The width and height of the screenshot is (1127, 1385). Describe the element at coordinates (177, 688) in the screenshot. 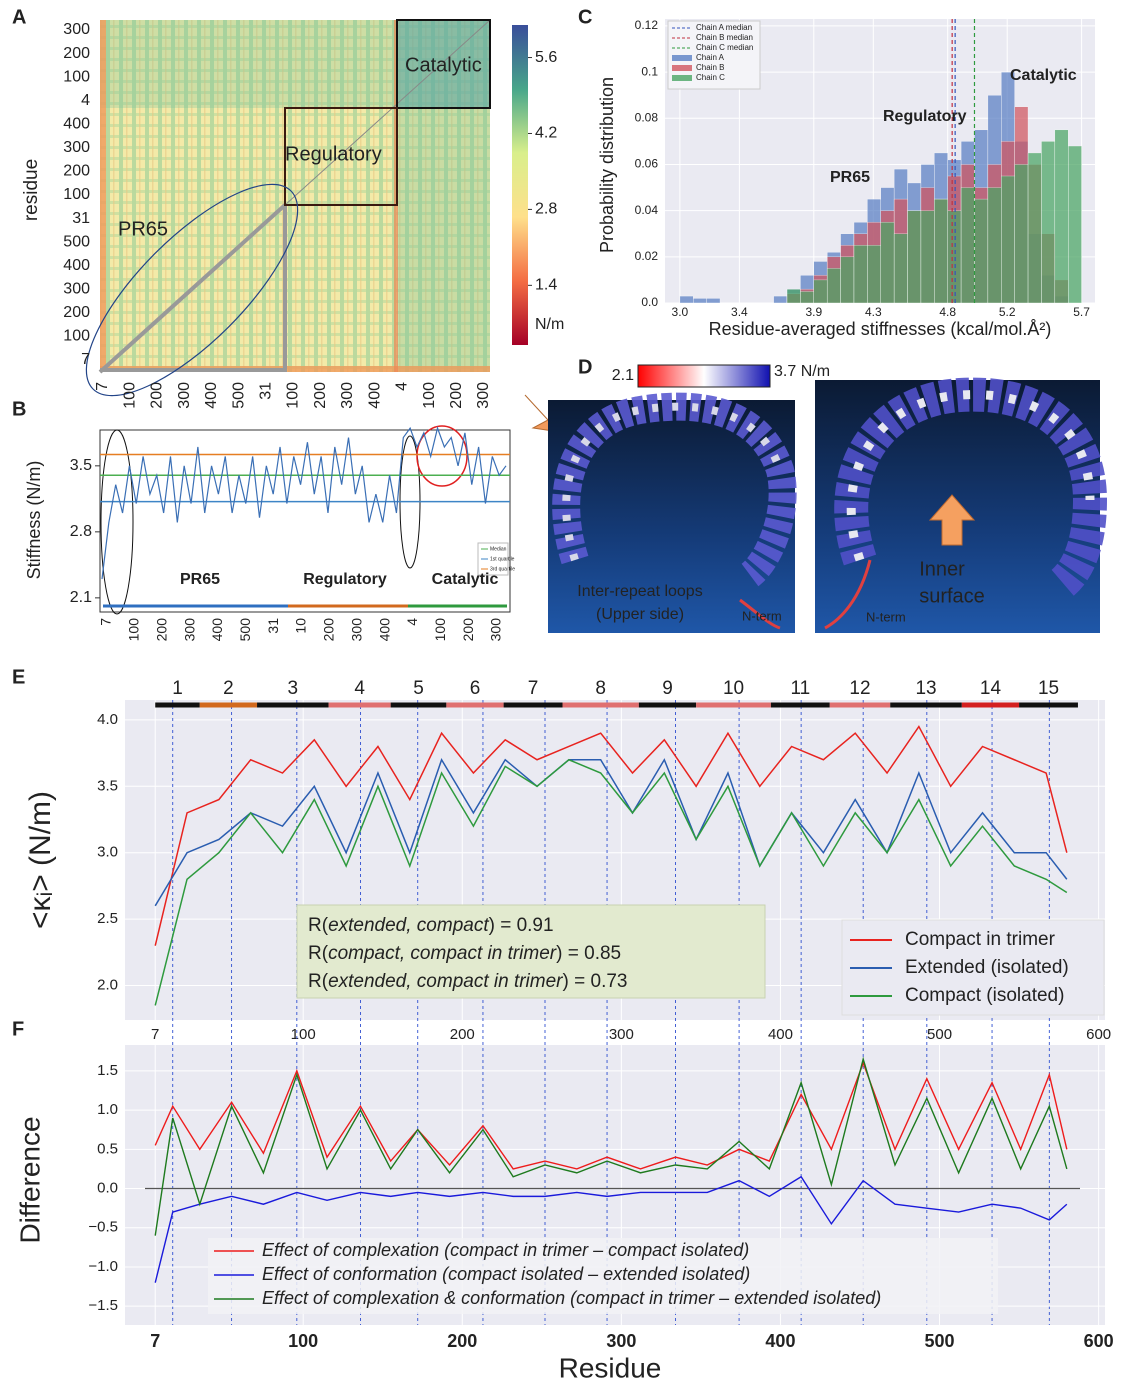

I see `segment-label: 1` at that location.